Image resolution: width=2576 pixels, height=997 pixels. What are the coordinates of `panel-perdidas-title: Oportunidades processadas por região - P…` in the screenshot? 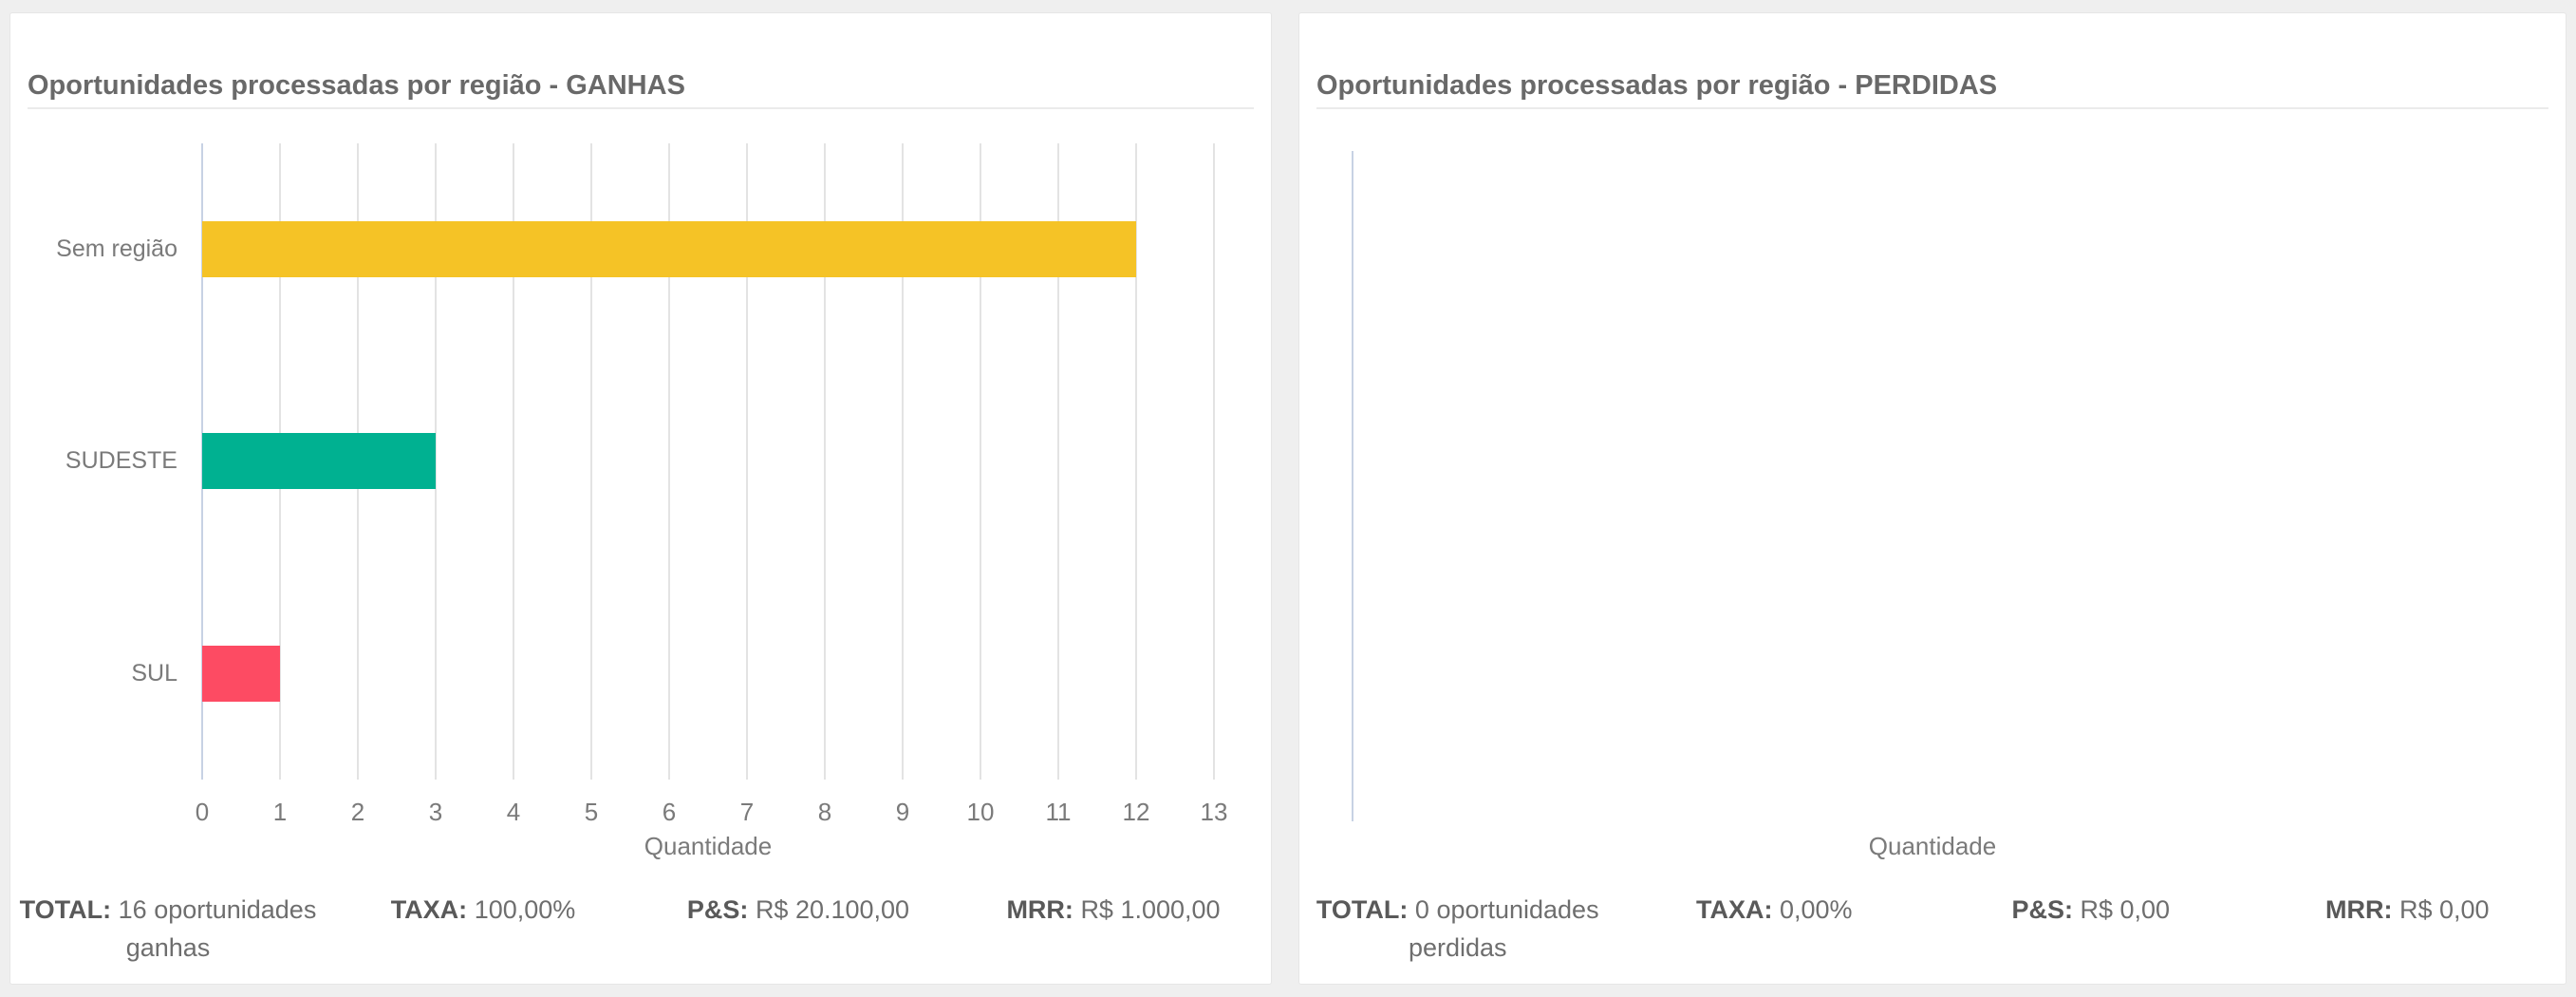 It's located at (1657, 86).